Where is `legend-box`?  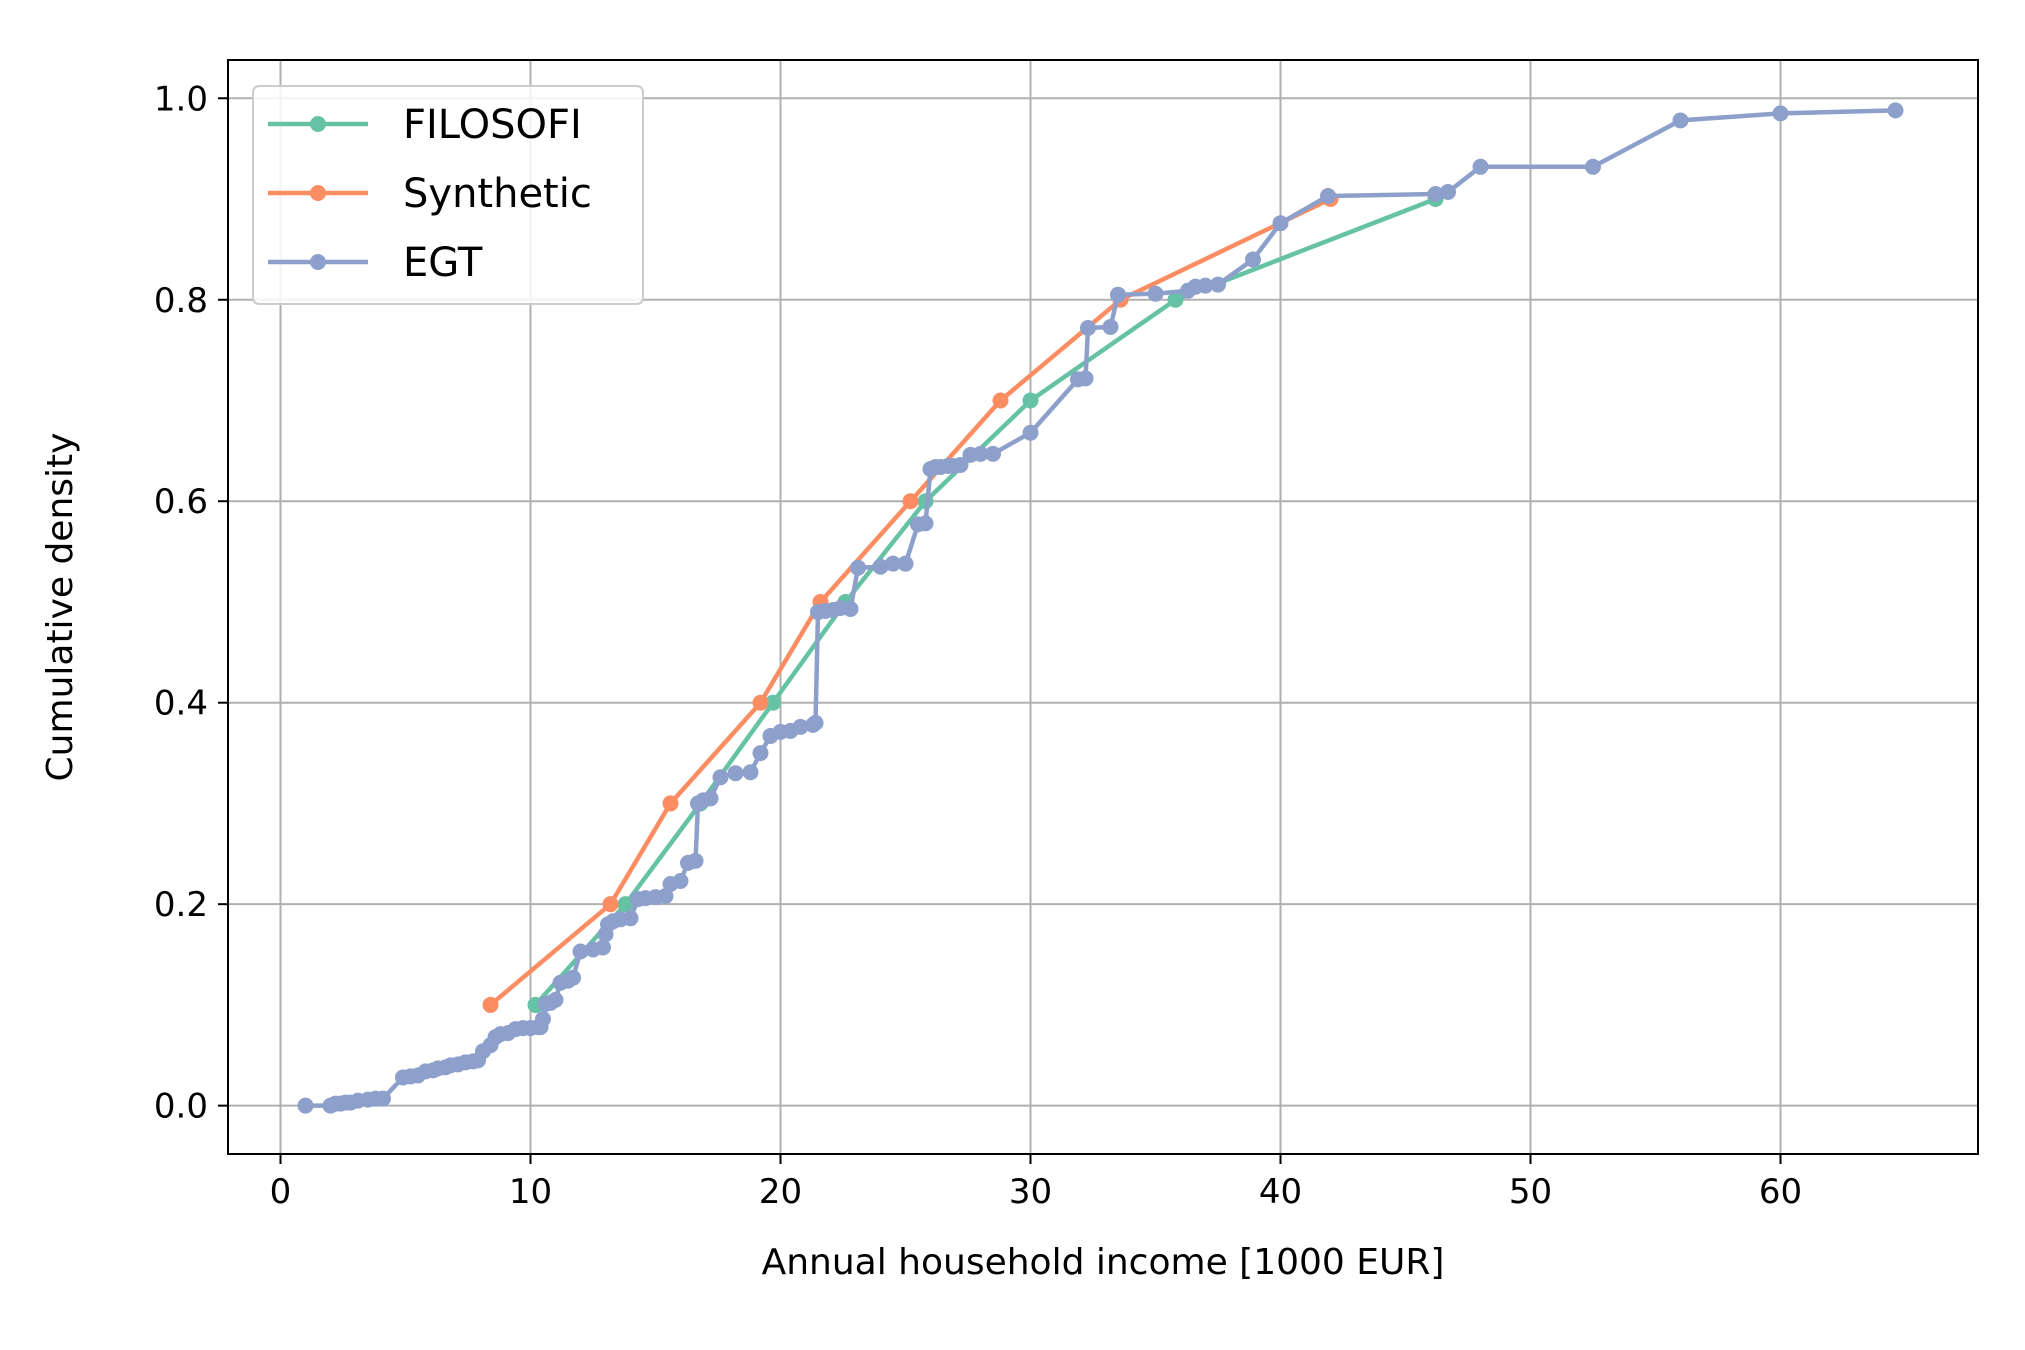
legend-box is located at coordinates (448, 195).